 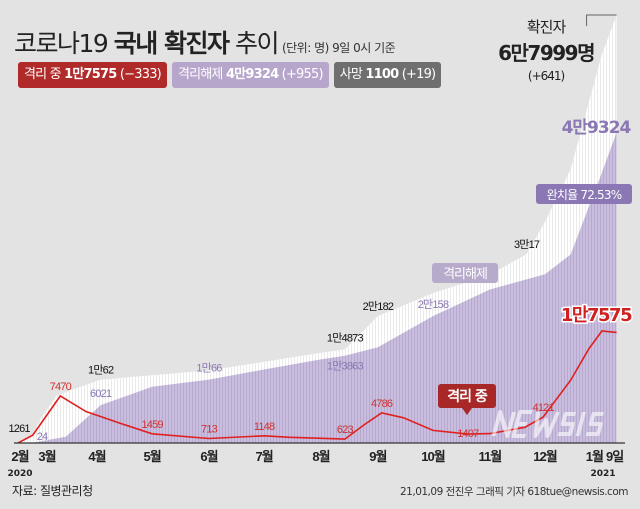 I want to click on isolated-series-label: 격리 중, so click(x=467, y=396).